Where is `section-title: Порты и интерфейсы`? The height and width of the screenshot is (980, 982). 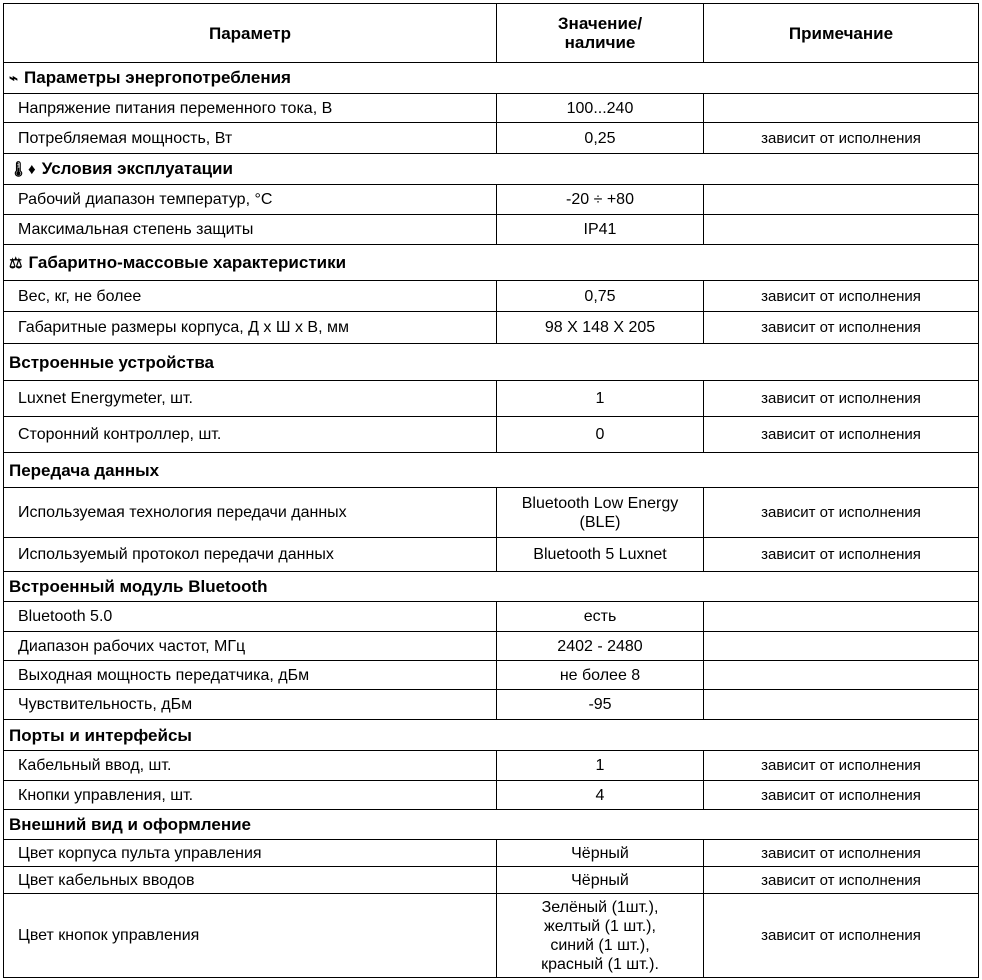 section-title: Порты и интерфейсы is located at coordinates (100, 735).